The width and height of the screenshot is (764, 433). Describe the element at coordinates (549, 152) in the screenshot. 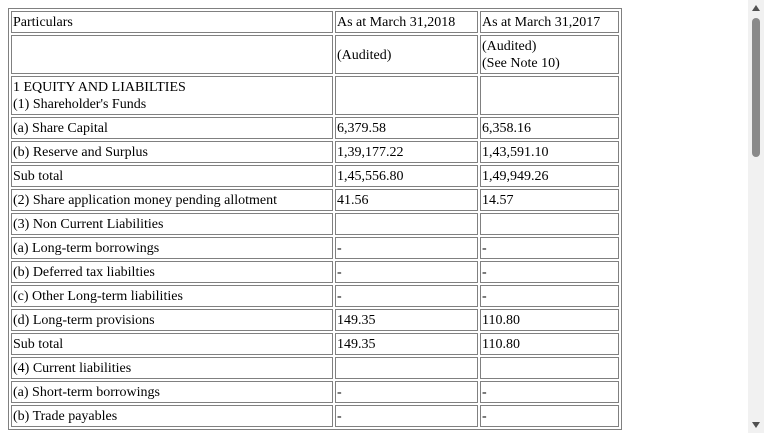

I see `row-value-2017: 1,43,591.10` at that location.